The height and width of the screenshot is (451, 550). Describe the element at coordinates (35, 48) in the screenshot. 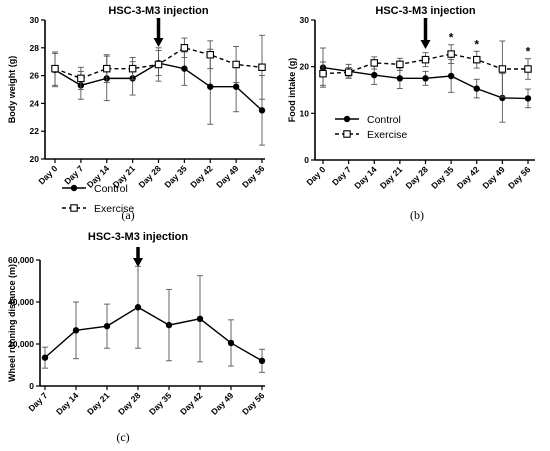

I see `y-tick-label: 28` at that location.